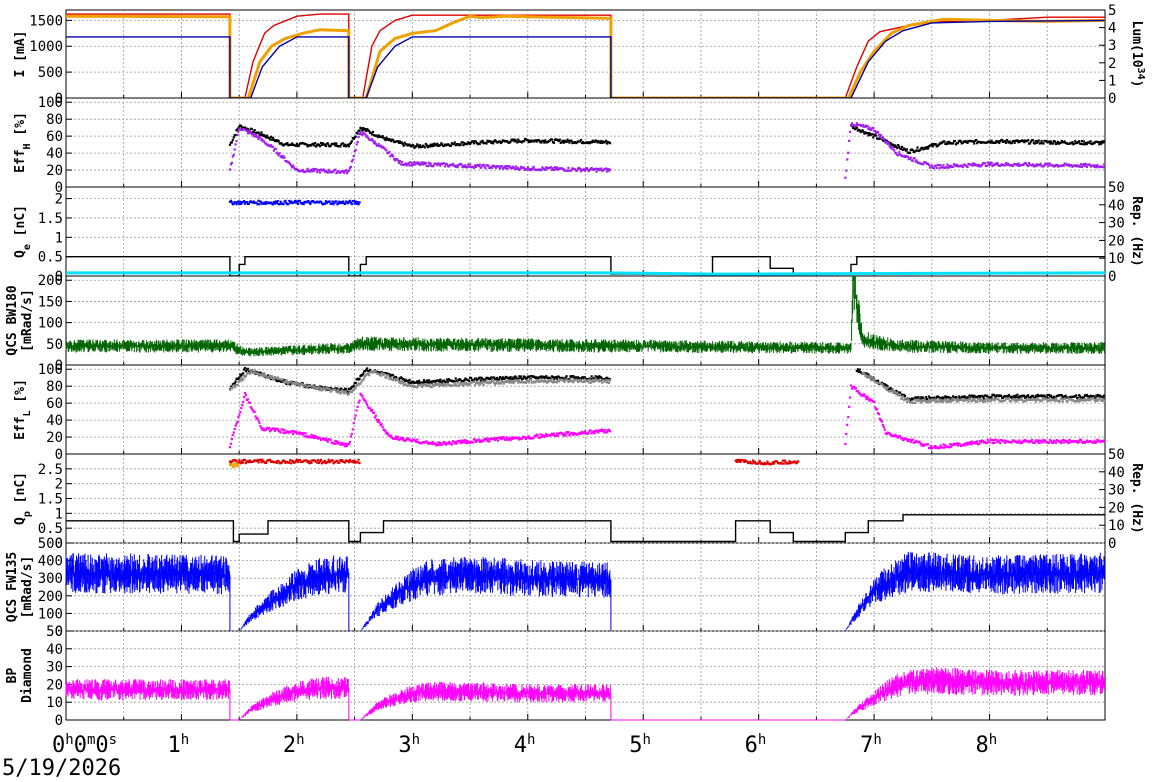  I want to click on y-right-tick-label: 50, so click(1116, 188).